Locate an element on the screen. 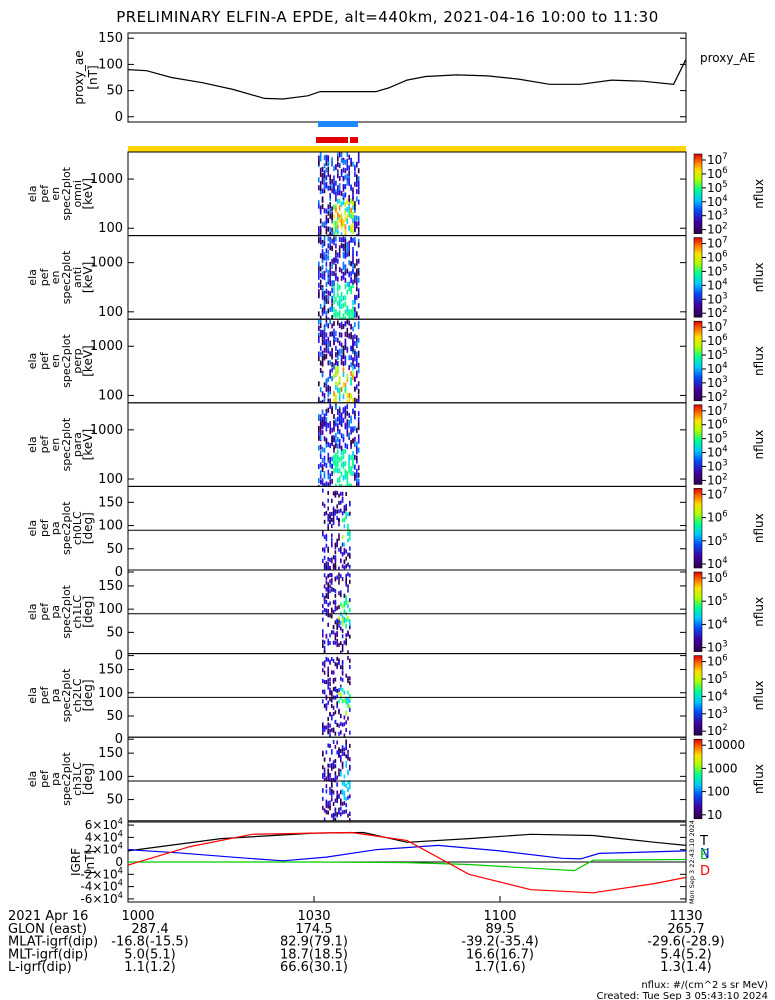 This screenshot has width=775, height=1000. proxy-ae-ylabel: proxy_ae is located at coordinates (79, 77).